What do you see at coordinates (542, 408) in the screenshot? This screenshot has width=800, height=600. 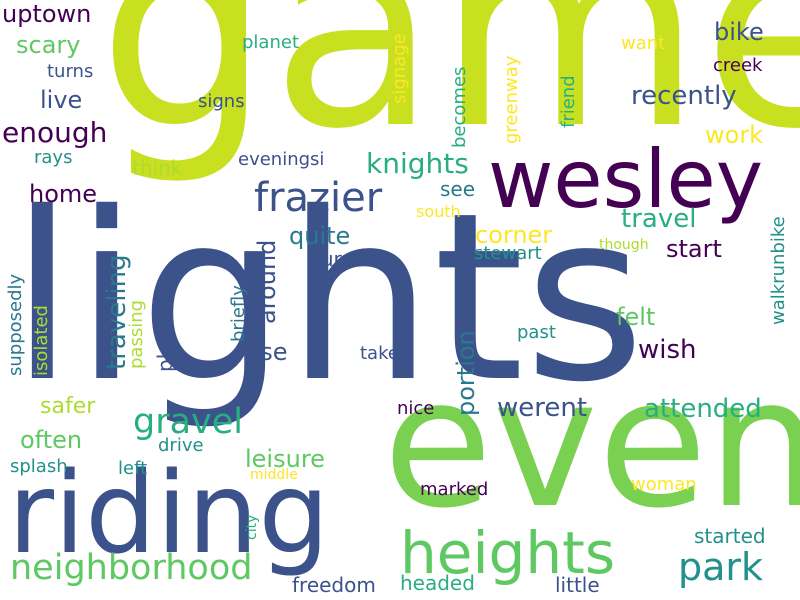 I see `word-werent: werent` at bounding box center [542, 408].